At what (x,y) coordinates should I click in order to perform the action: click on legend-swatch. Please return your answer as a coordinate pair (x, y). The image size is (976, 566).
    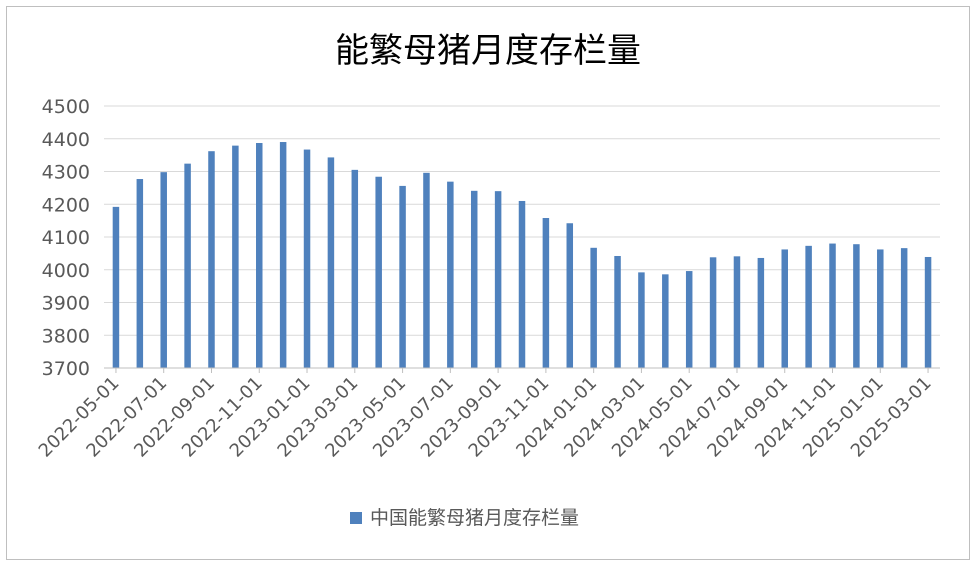
    Looking at the image, I should click on (356, 518).